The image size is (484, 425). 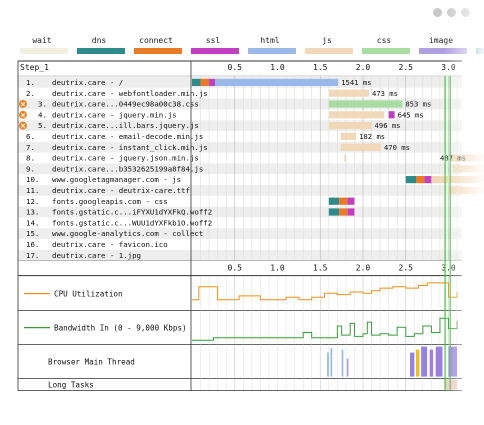 I want to click on request-label: deutrix.care - webfontloader.min.js, so click(x=130, y=93).